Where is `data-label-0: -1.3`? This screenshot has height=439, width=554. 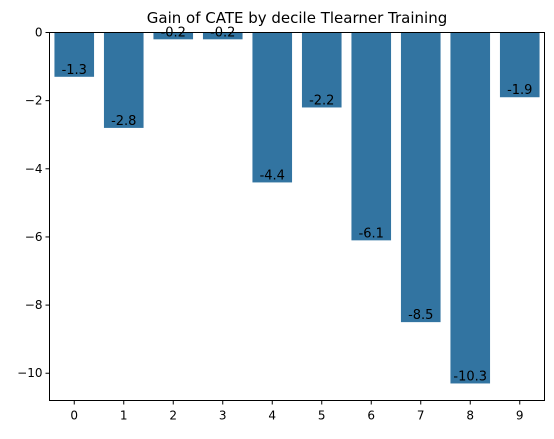
data-label-0: -1.3 is located at coordinates (74, 70).